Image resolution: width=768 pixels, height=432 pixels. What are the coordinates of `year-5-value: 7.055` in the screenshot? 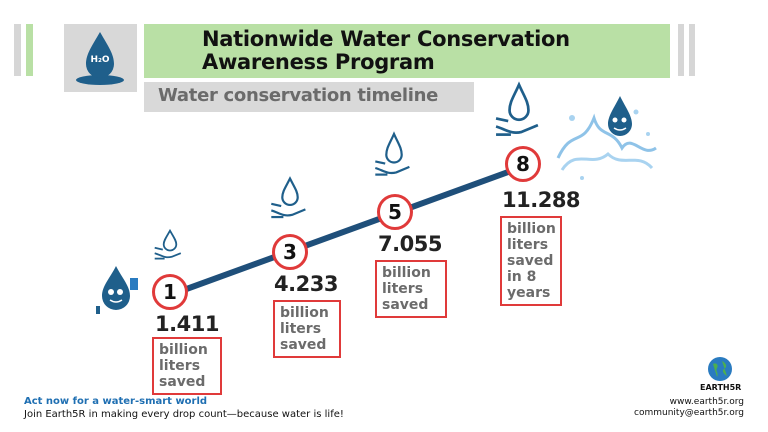 It's located at (410, 244).